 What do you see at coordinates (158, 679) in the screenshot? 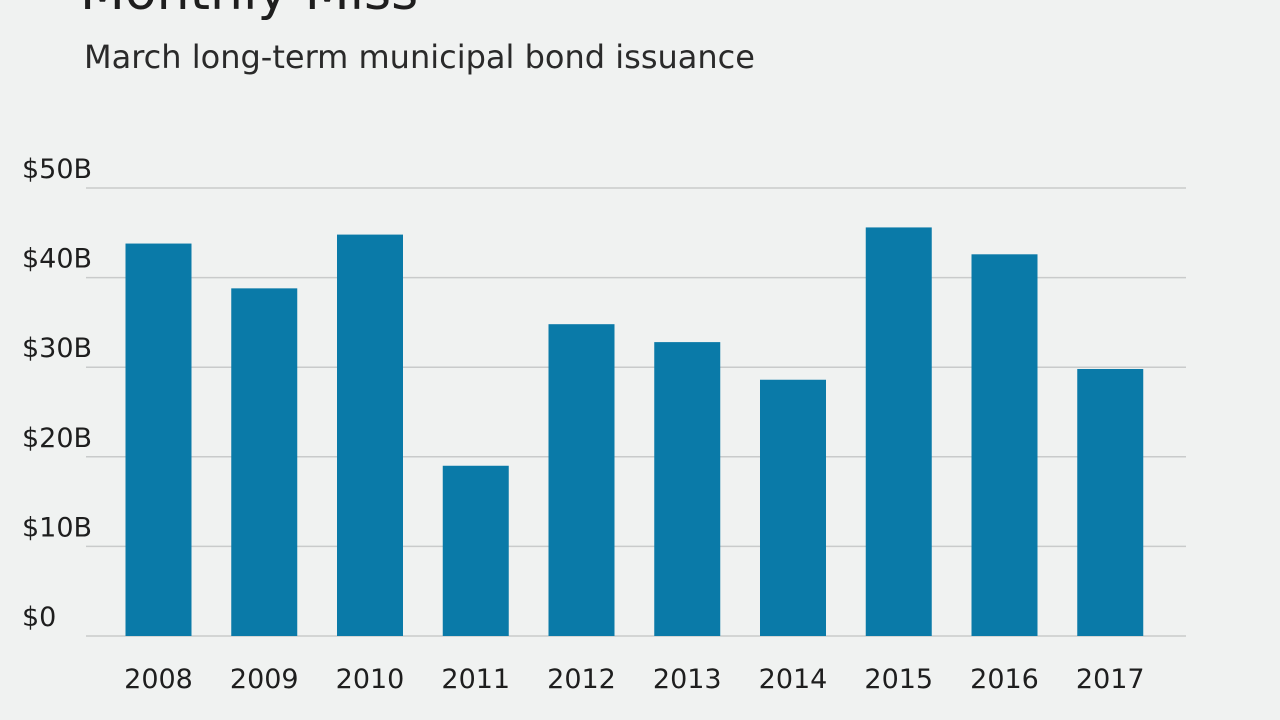
I see `x-tick-label: 2008` at bounding box center [158, 679].